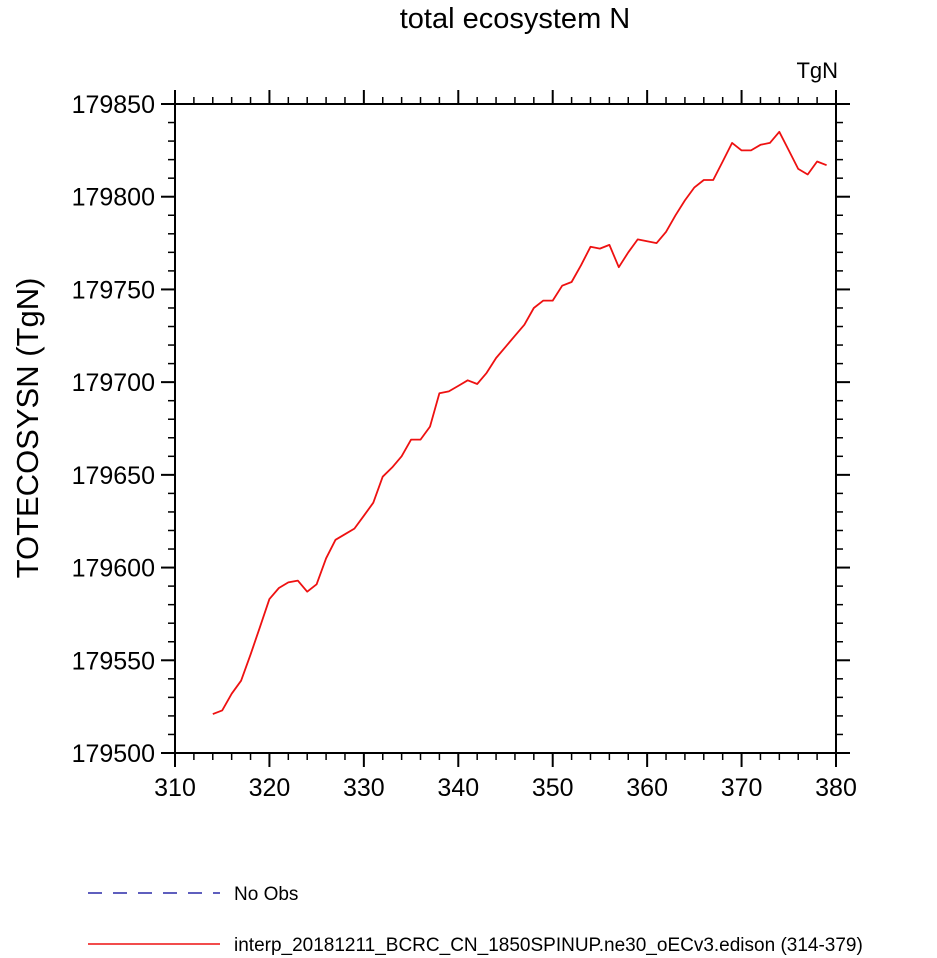  I want to click on x-tick-label: 380, so click(836, 788).